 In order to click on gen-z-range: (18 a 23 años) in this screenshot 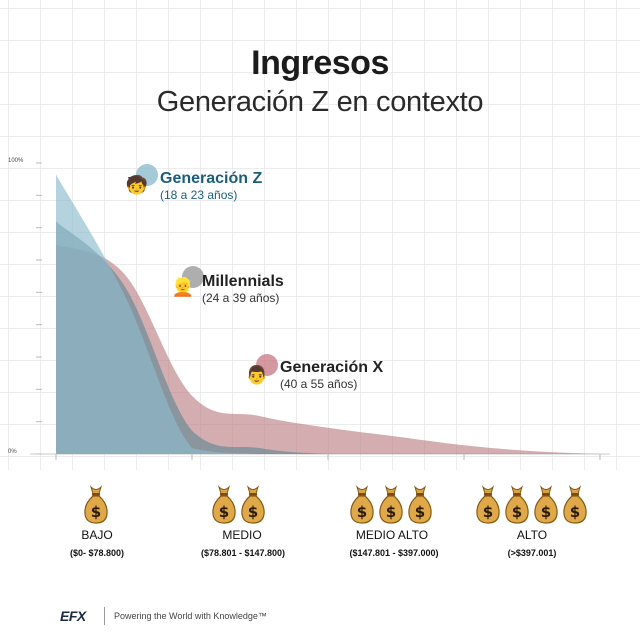, I will do `click(199, 195)`.